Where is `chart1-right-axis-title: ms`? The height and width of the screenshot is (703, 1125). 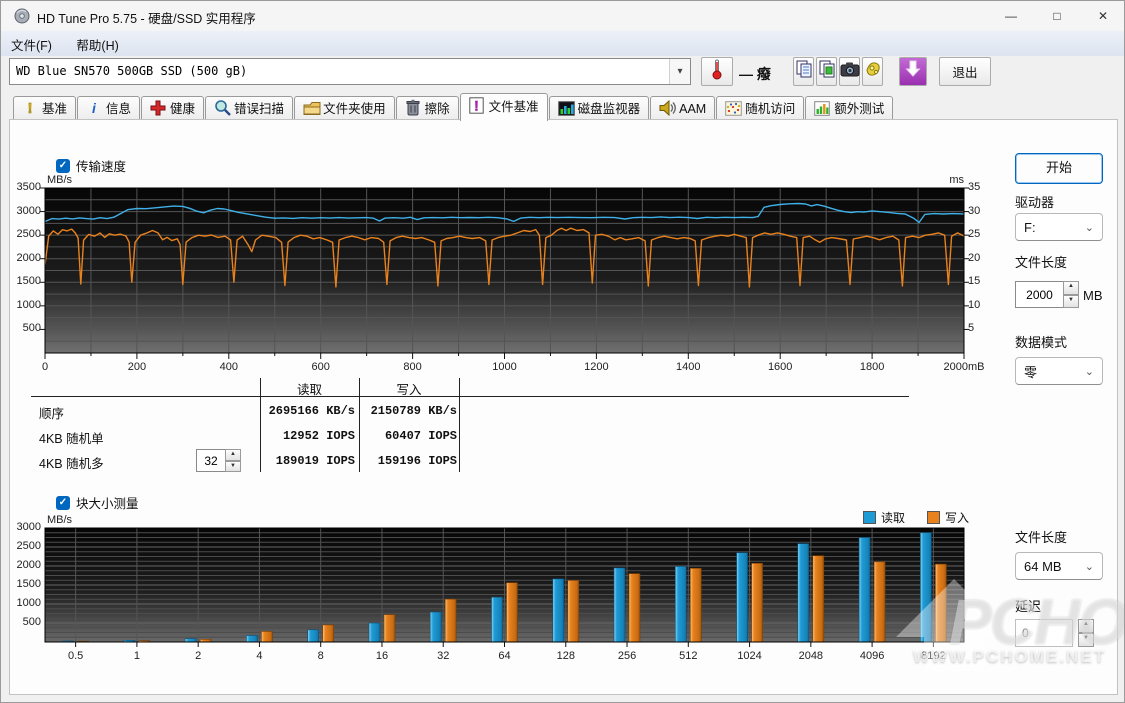 chart1-right-axis-title: ms is located at coordinates (956, 180).